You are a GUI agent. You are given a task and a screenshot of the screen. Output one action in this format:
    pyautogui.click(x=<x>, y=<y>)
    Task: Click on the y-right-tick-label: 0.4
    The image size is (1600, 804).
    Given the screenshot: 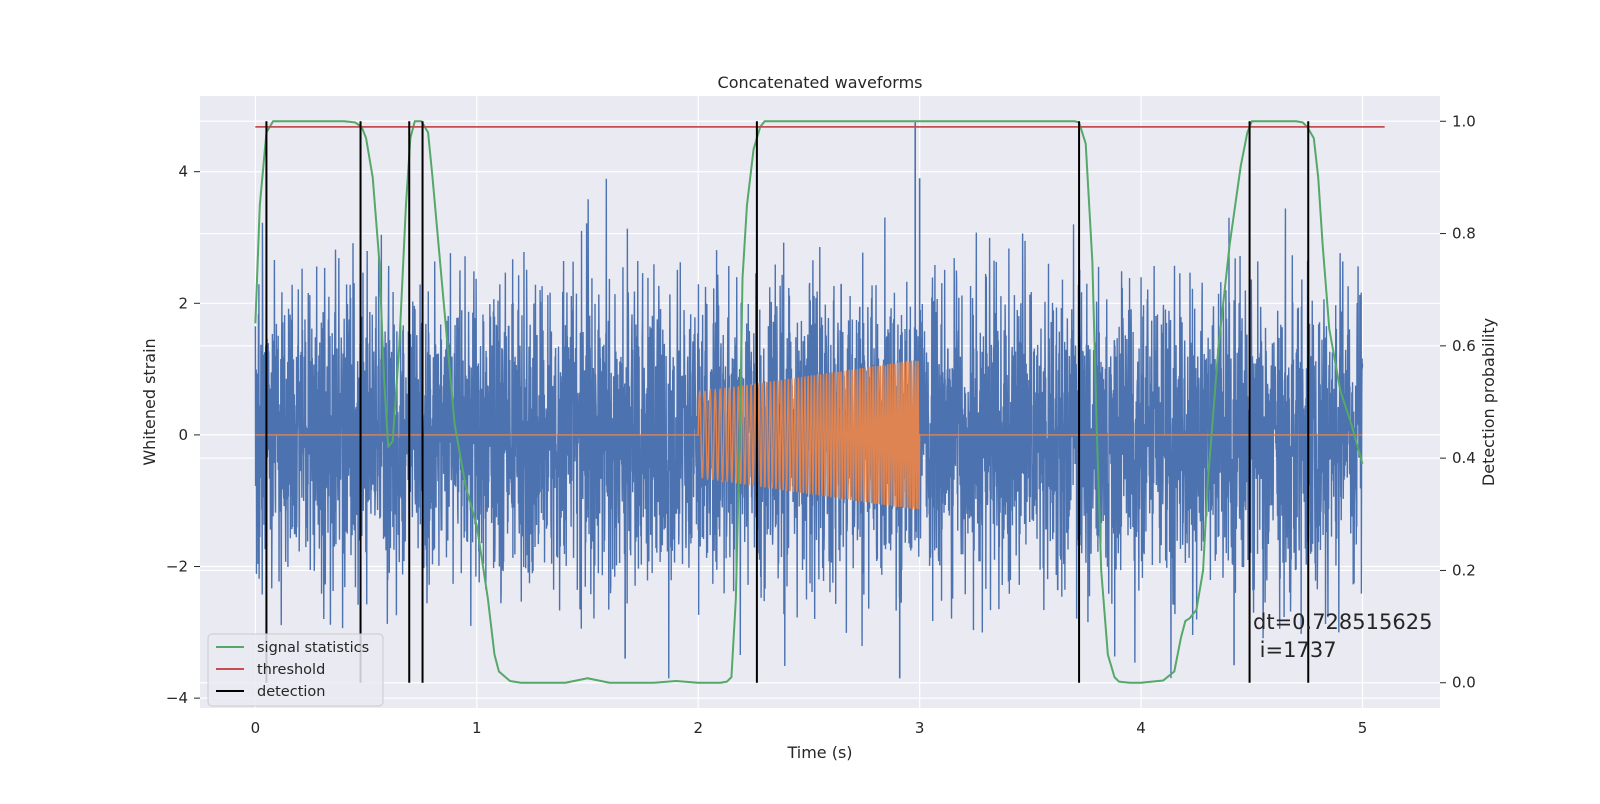 What is the action you would take?
    pyautogui.click(x=1464, y=458)
    